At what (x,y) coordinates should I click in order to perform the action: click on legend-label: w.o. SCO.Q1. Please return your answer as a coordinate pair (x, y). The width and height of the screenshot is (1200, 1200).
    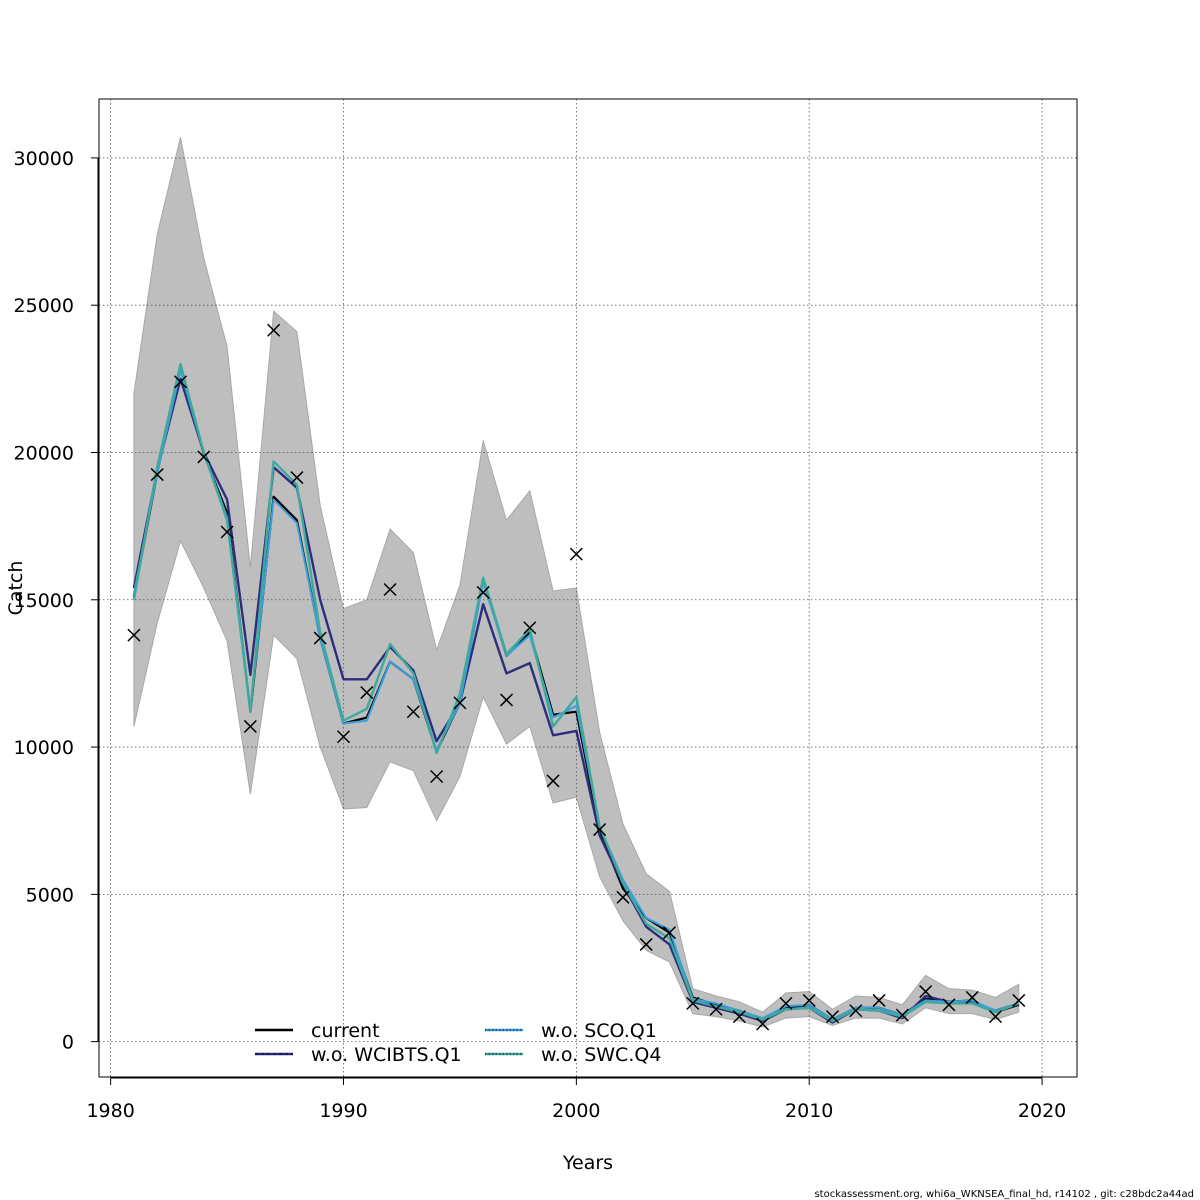
    Looking at the image, I should click on (599, 1031).